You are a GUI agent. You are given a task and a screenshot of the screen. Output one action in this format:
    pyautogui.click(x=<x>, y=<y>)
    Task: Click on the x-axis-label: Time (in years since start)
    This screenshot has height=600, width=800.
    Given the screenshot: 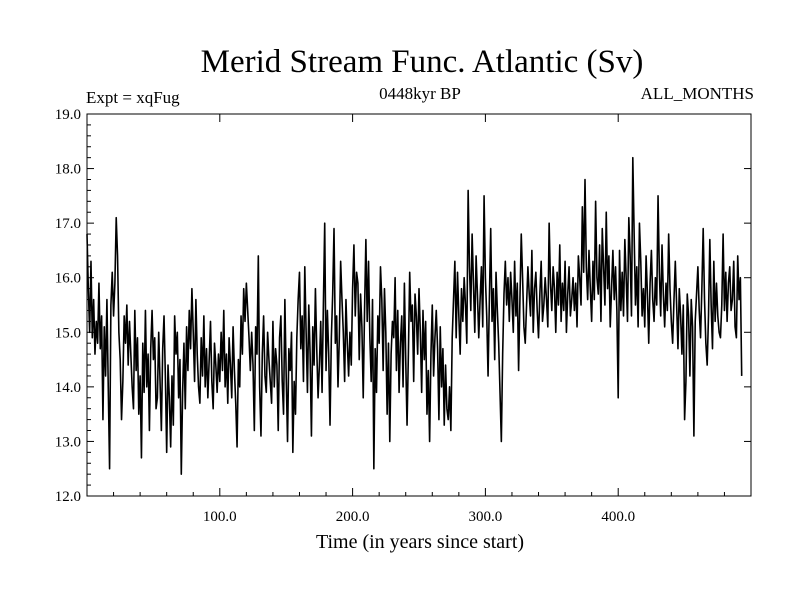 What is the action you would take?
    pyautogui.click(x=420, y=542)
    